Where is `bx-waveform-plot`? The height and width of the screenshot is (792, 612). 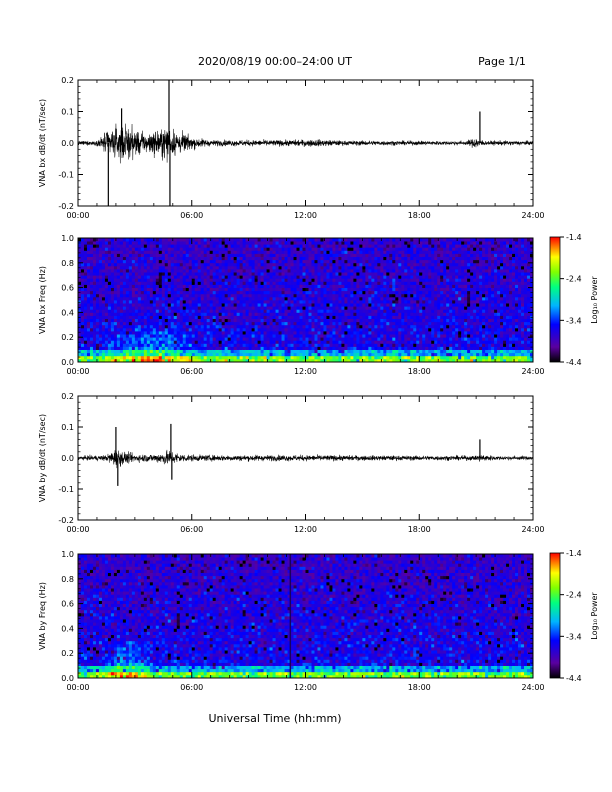
bx-waveform-plot is located at coordinates (305, 143).